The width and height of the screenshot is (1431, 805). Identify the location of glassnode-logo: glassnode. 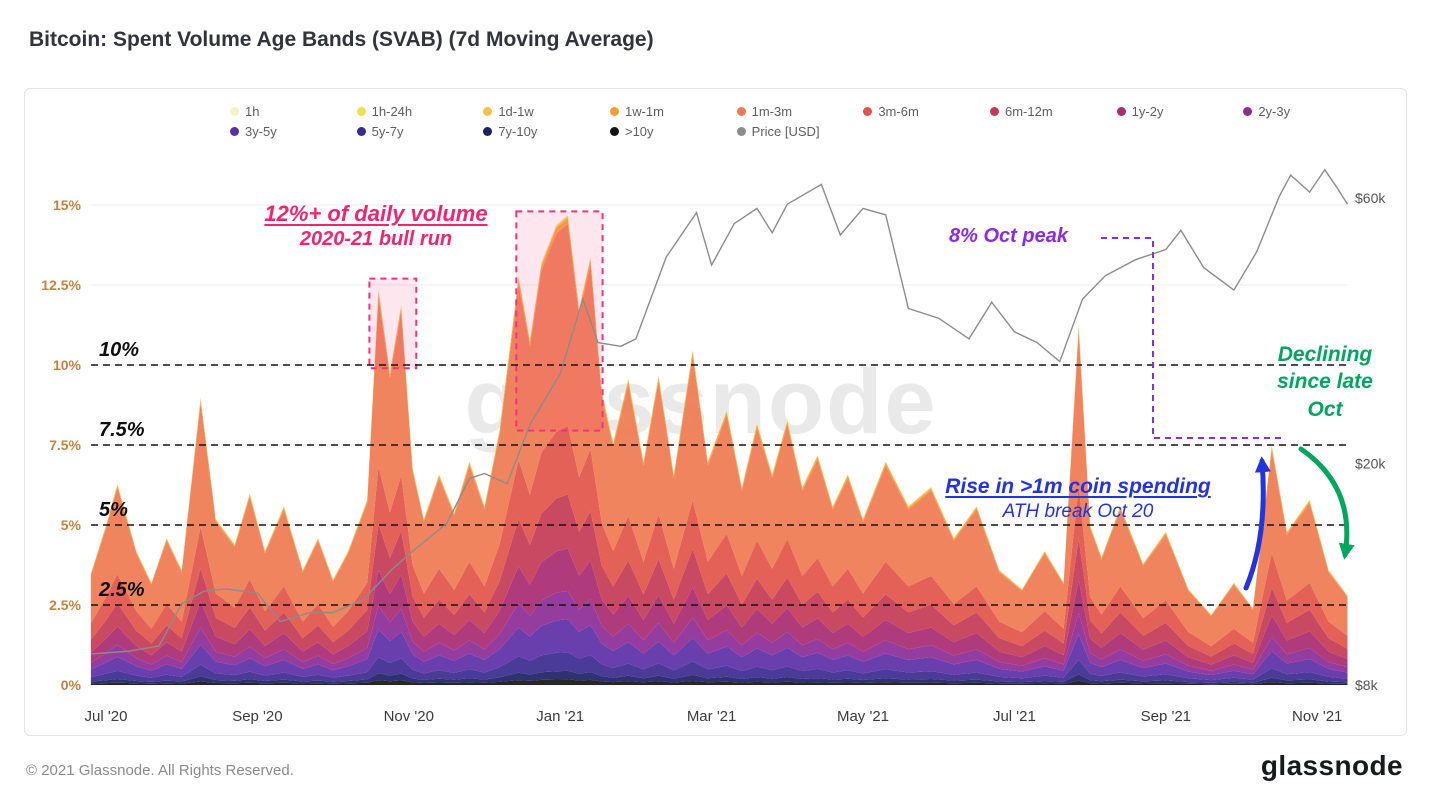
(1331, 765).